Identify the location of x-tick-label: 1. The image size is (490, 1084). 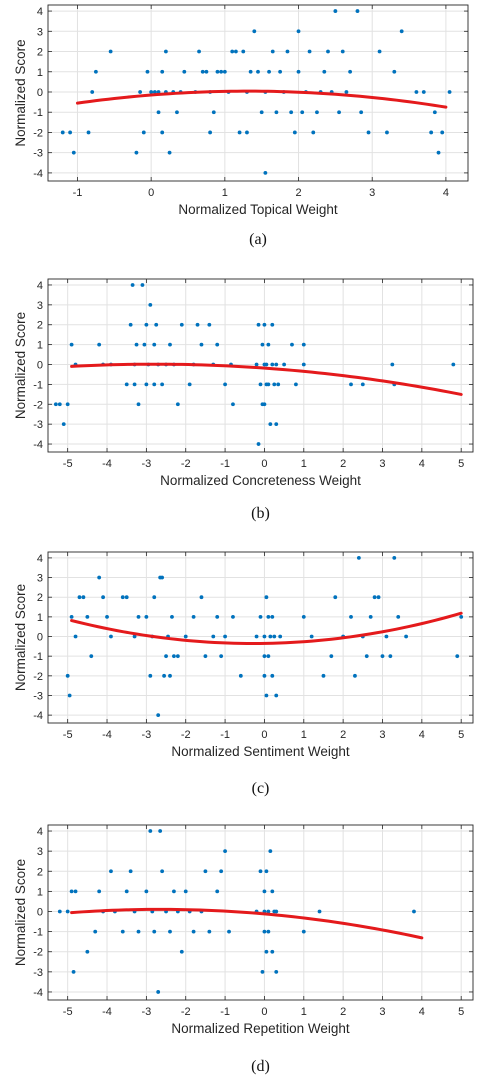
(304, 1012).